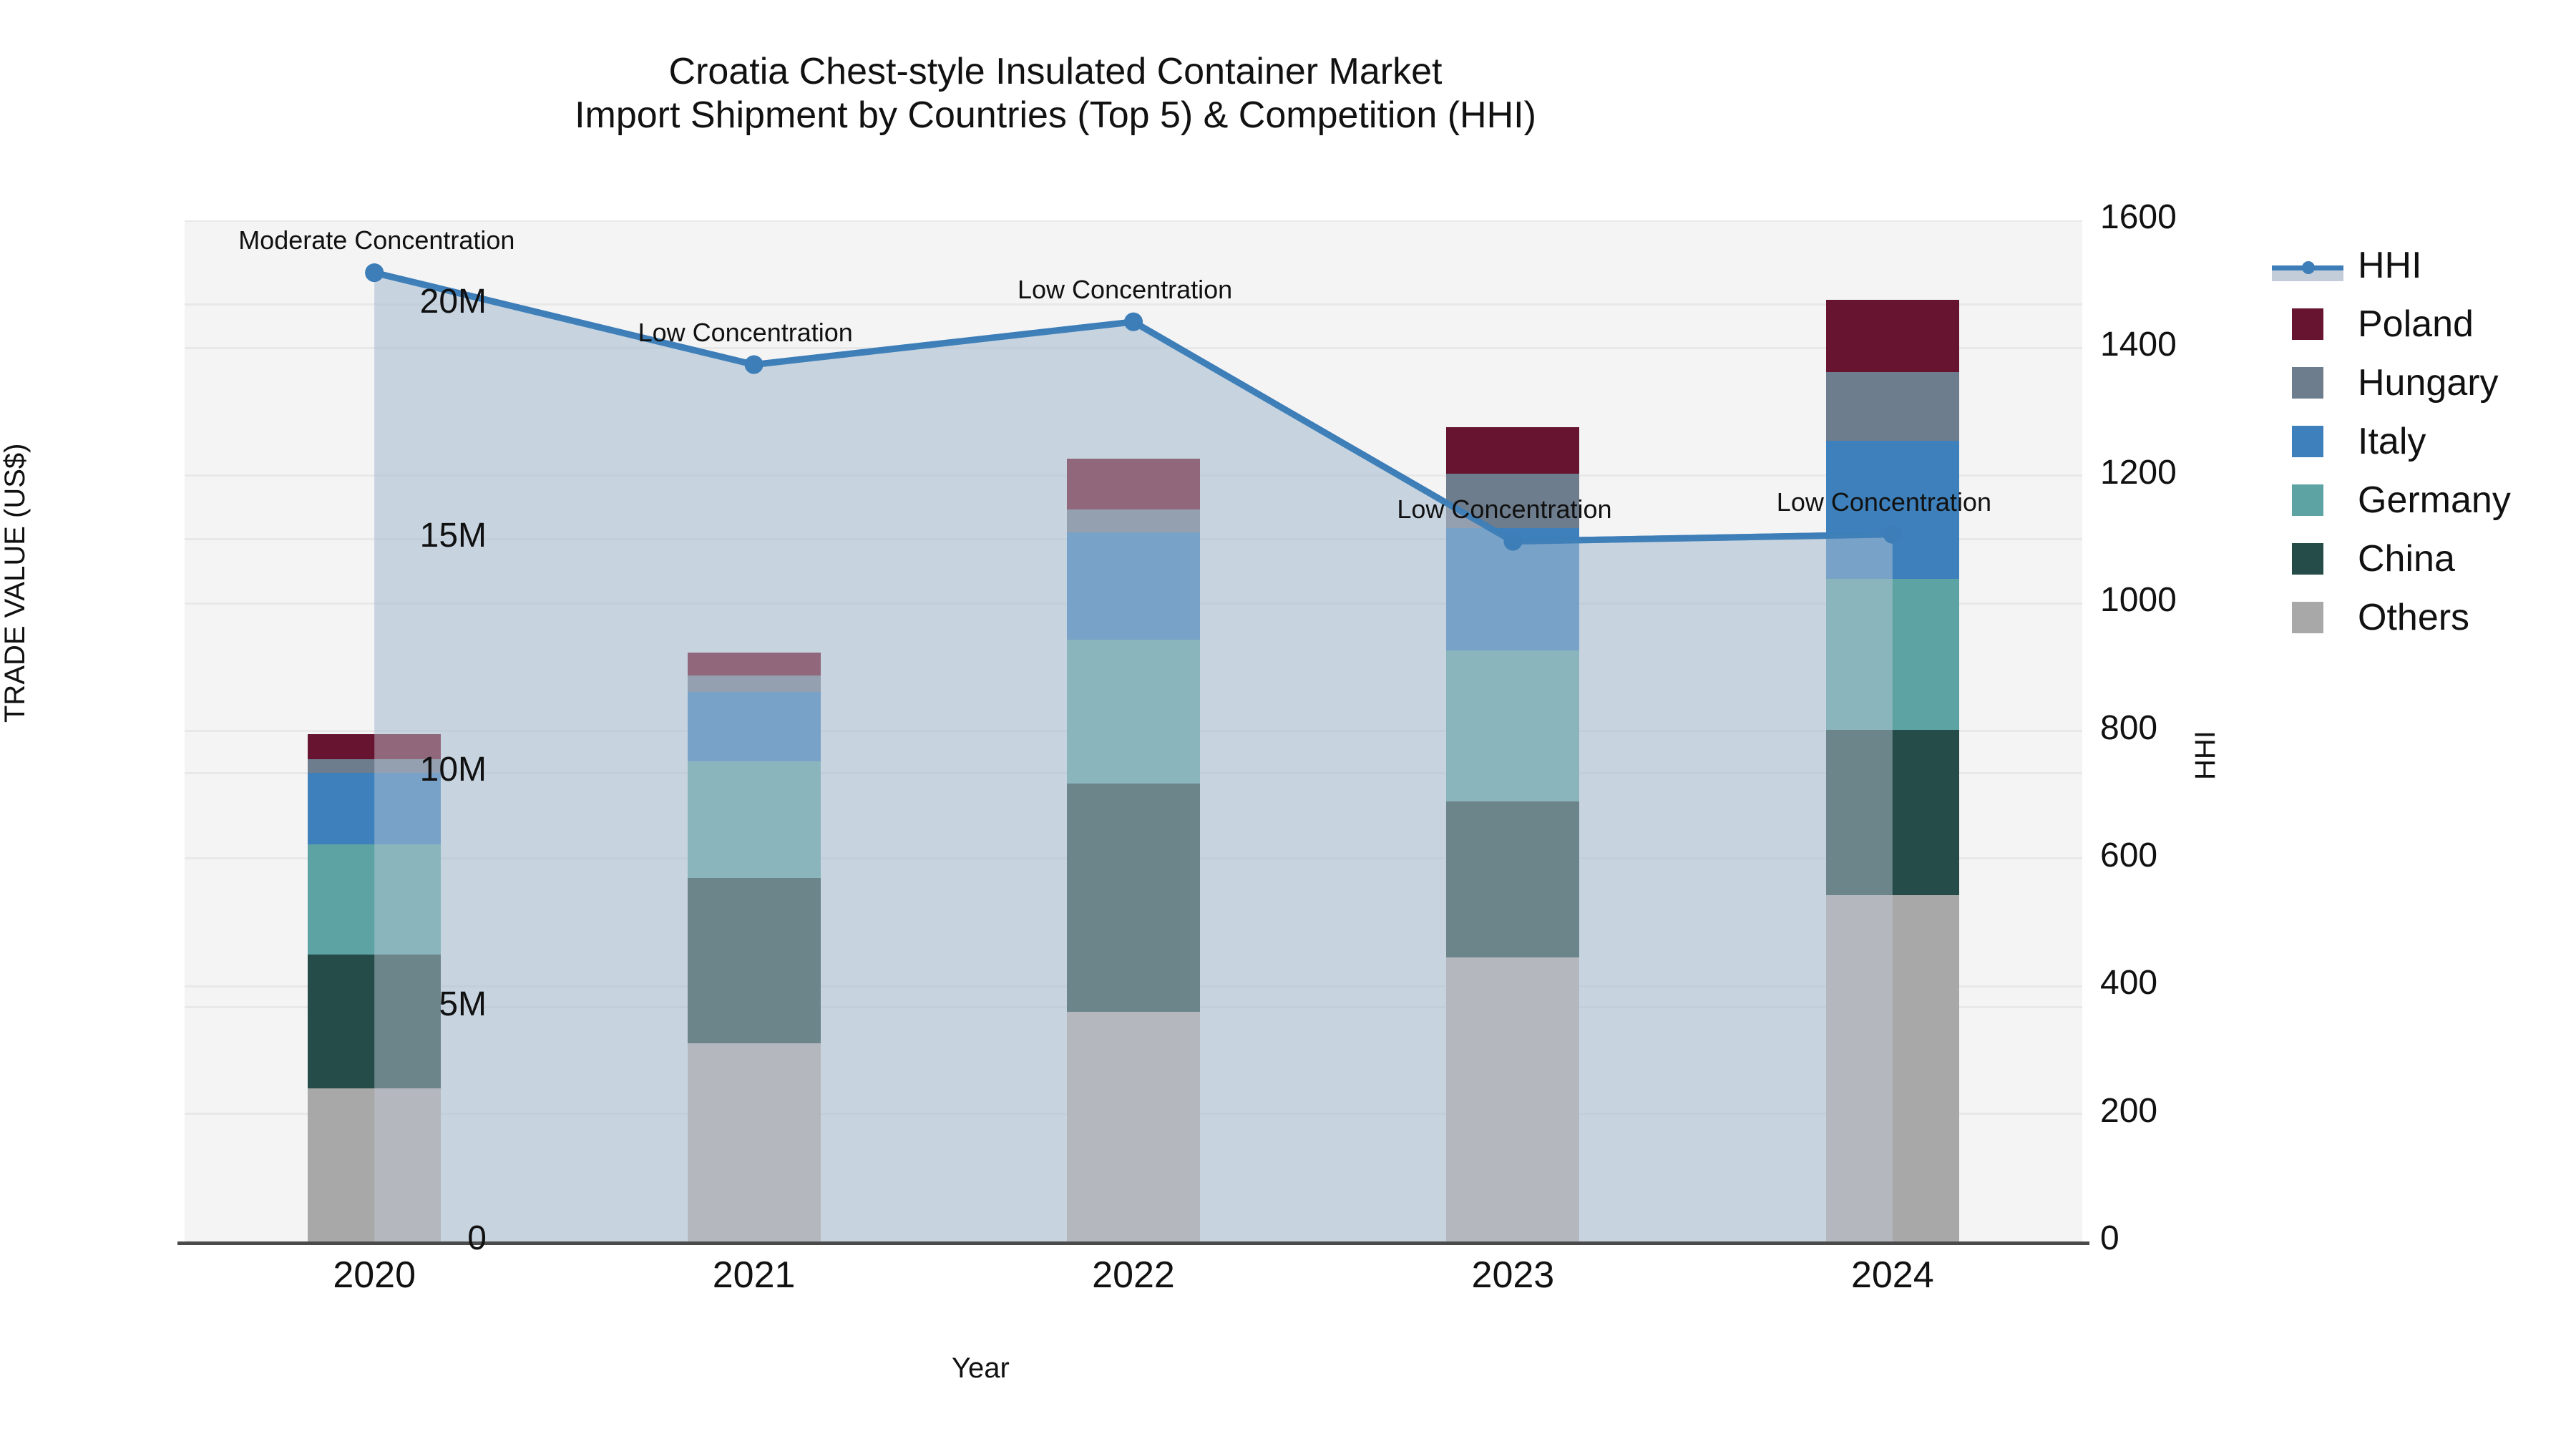 This screenshot has height=1449, width=2576. Describe the element at coordinates (477, 1238) in the screenshot. I see `y-tick-left-0: 0` at that location.